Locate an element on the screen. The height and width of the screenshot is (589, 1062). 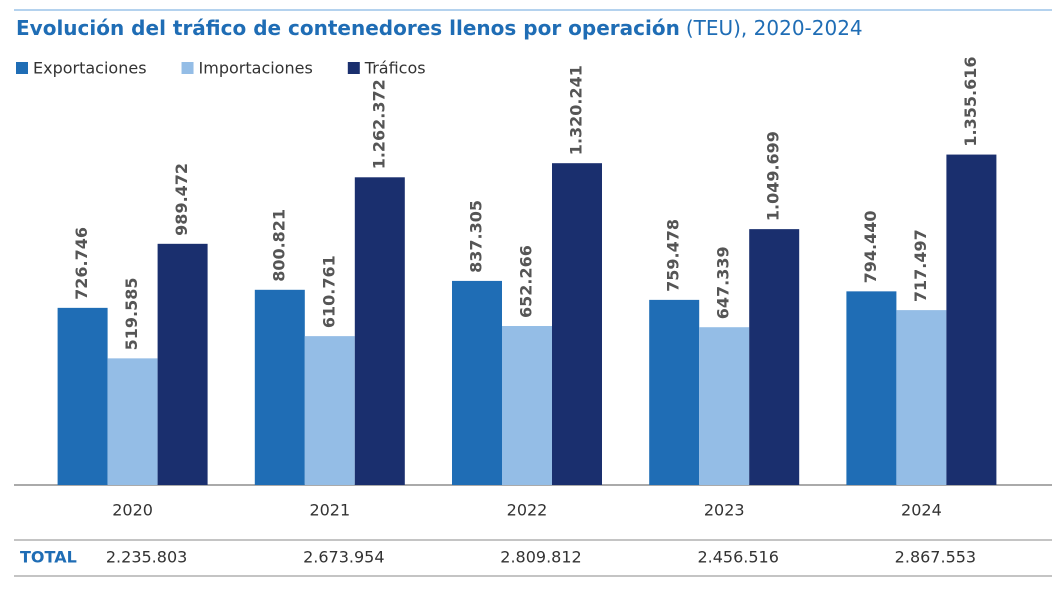
total-value: 2.867.553 is located at coordinates (935, 557).